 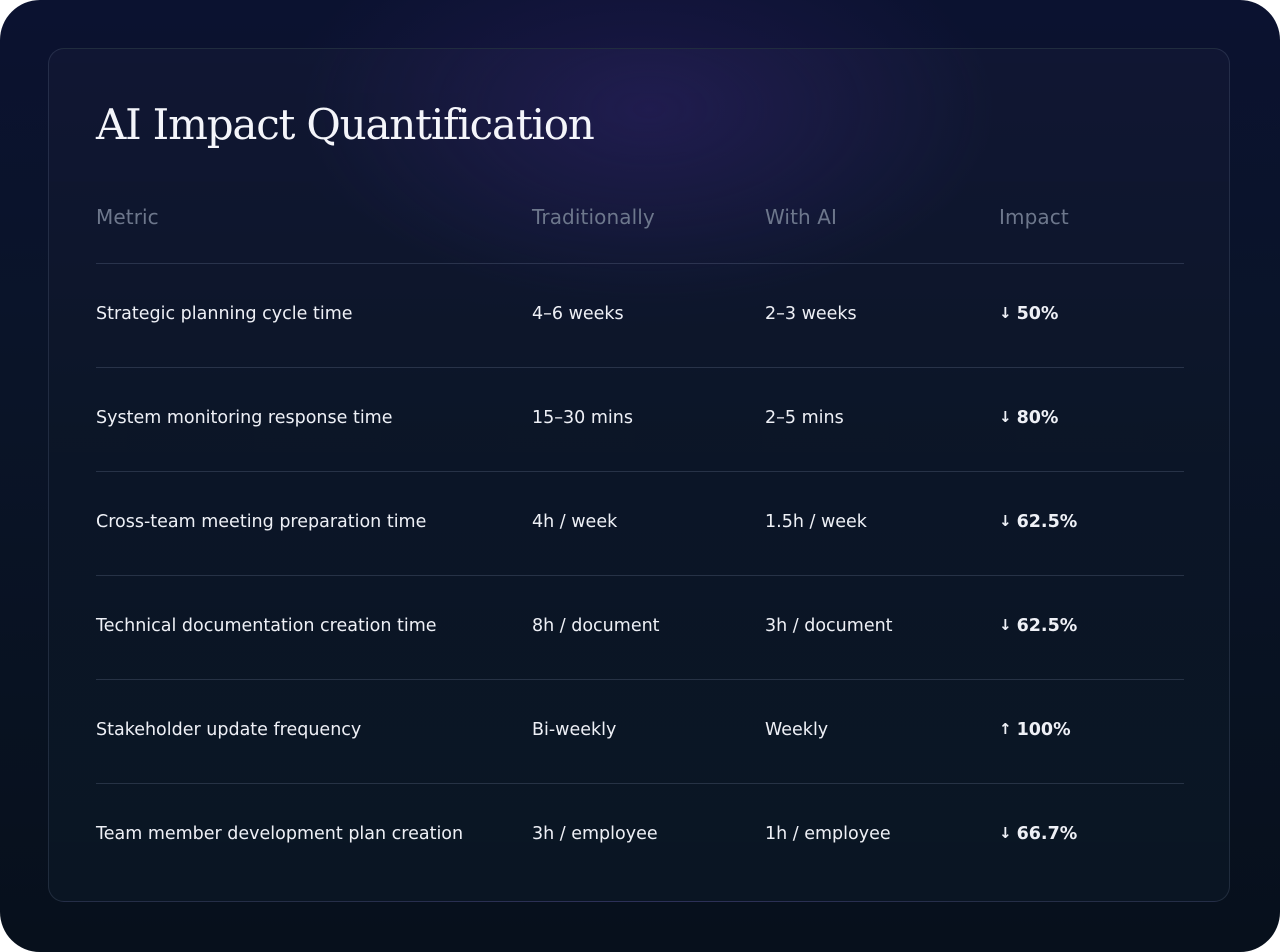 I want to click on impact-cell: ↓ 66.7%, so click(x=1038, y=834).